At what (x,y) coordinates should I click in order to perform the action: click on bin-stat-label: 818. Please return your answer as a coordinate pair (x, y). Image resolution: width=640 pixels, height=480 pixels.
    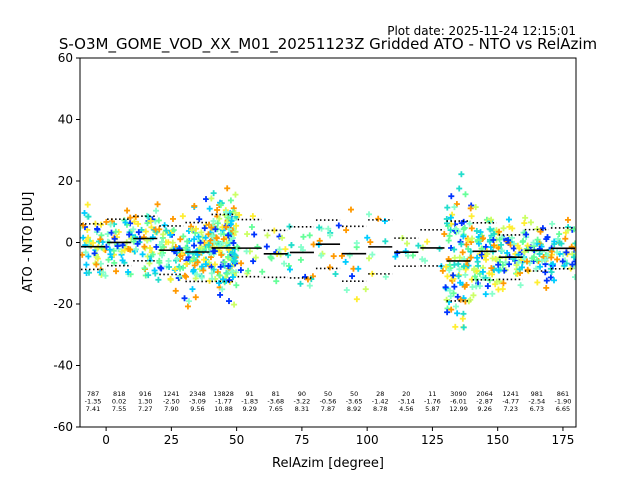
    Looking at the image, I should click on (119, 394).